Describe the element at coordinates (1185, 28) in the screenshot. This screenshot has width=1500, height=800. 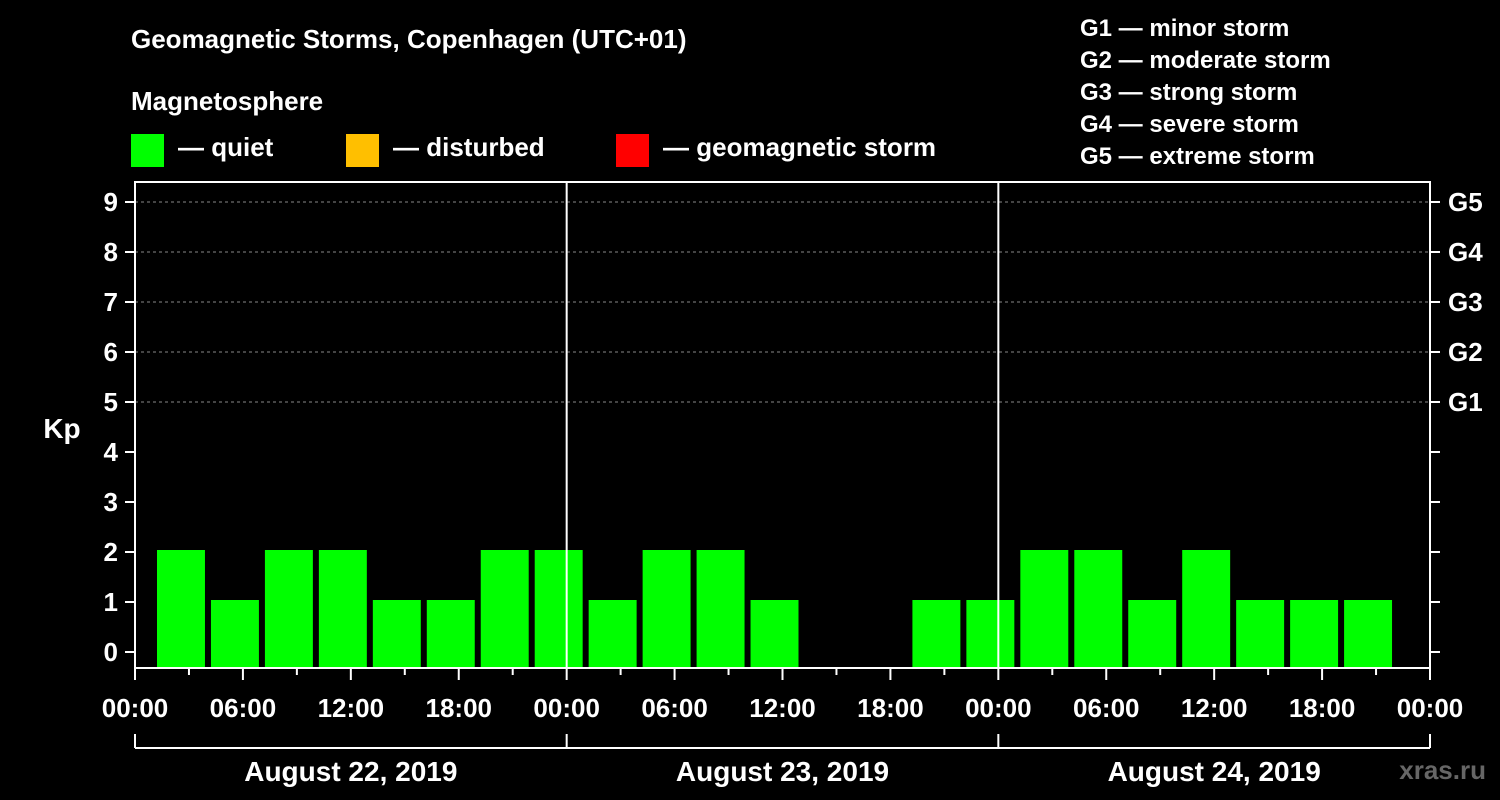
I see `g-scale-g1: G1 — minor storm` at that location.